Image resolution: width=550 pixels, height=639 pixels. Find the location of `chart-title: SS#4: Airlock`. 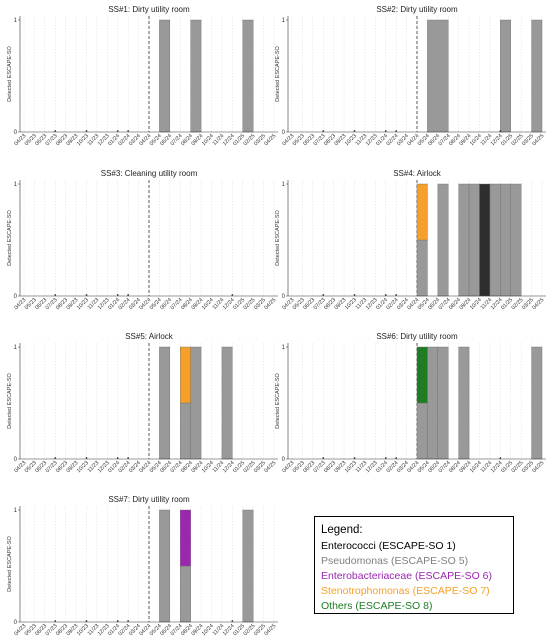

chart-title: SS#4: Airlock is located at coordinates (417, 173).